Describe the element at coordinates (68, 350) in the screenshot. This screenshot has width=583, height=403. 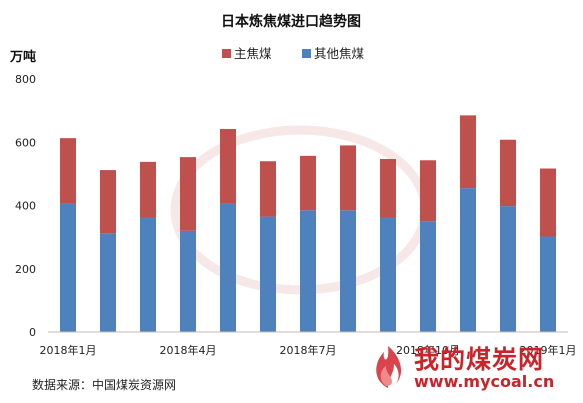
I see `x-tick-label: 2018年1月` at that location.